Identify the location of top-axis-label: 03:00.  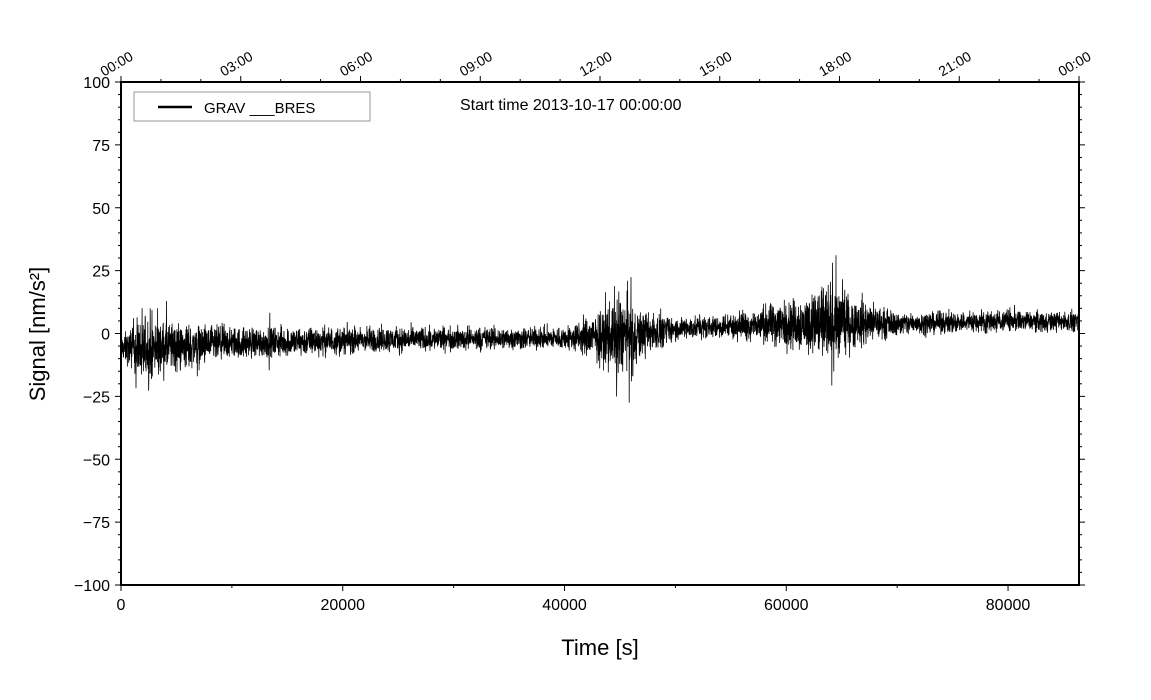
(236, 63).